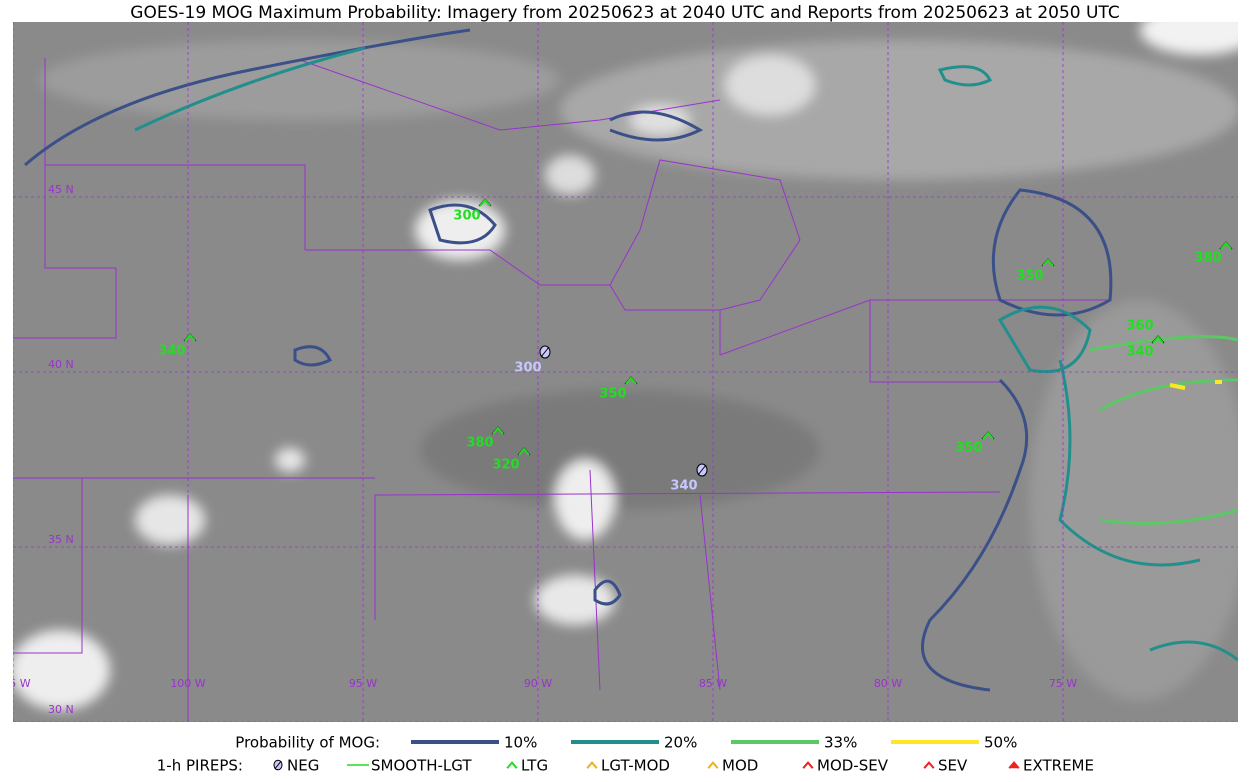  What do you see at coordinates (505, 465) in the screenshot?
I see `pirep-altitude: 320` at bounding box center [505, 465].